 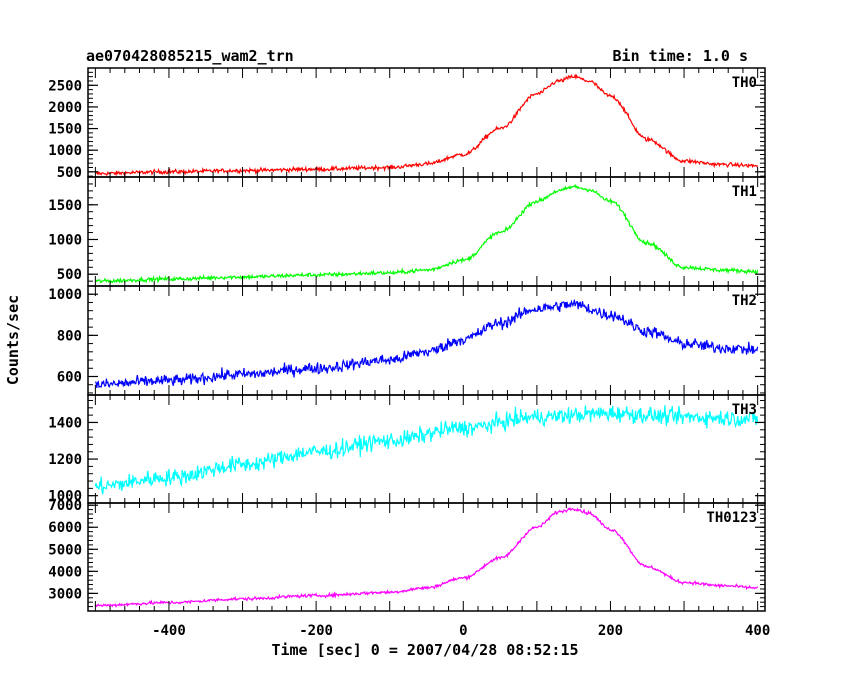 What do you see at coordinates (65, 506) in the screenshot?
I see `y-tick-label: 7000` at bounding box center [65, 506].